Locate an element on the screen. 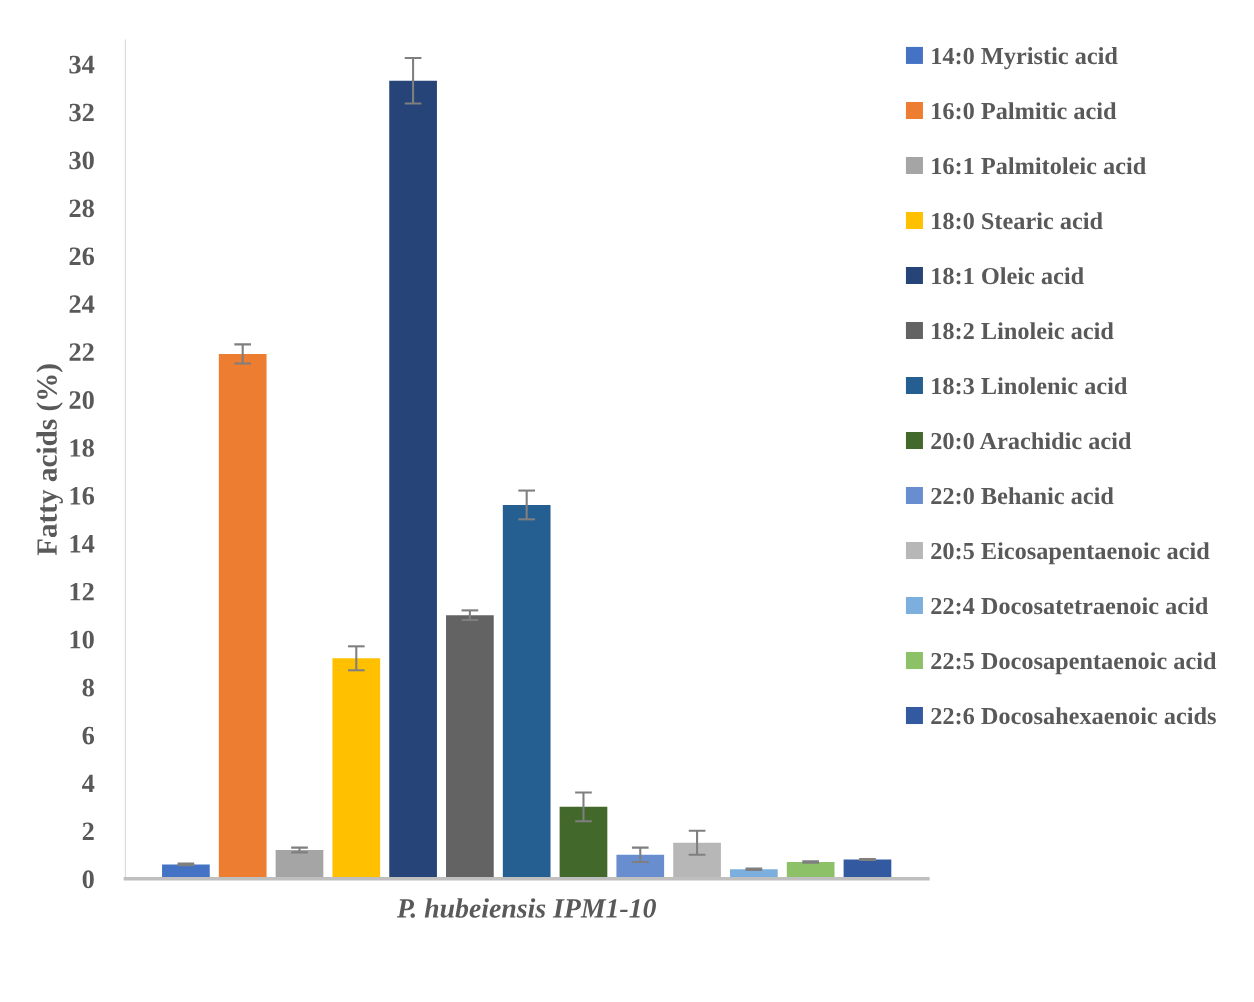 The image size is (1254, 1002). y-tick-label: 24 is located at coordinates (82, 304).